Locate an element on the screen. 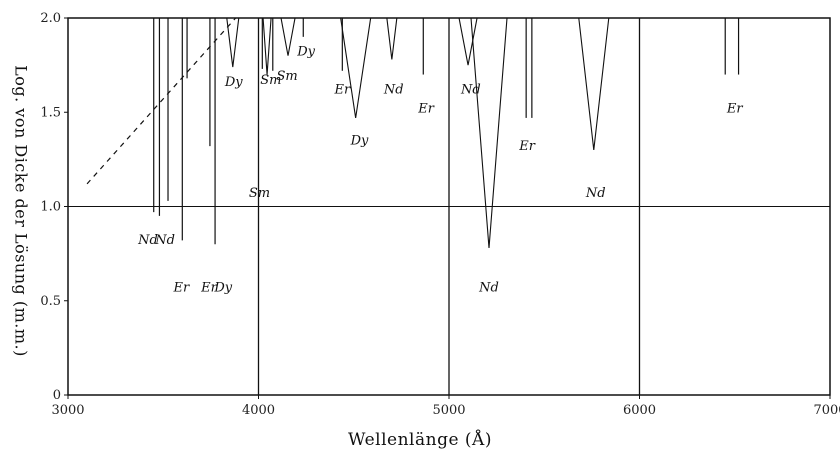 This screenshot has width=840, height=454. y-tick-label: 2.0 is located at coordinates (50, 18).